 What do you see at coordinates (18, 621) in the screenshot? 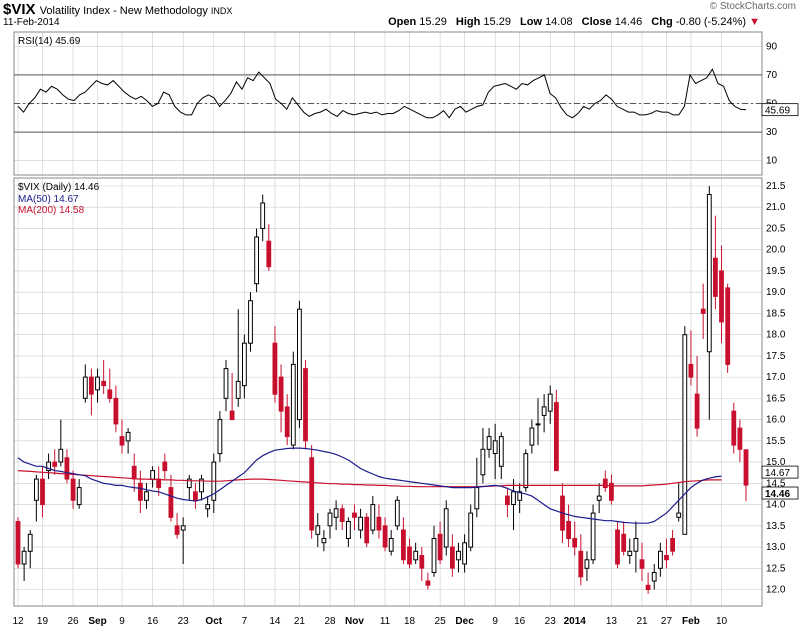
I see `x-tick-label: 12` at bounding box center [18, 621].